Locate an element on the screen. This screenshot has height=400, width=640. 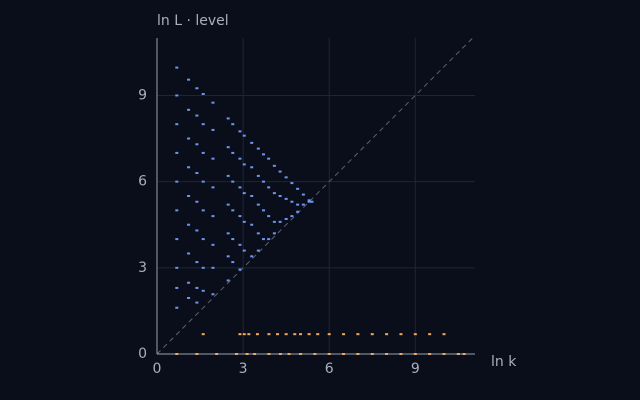
y-tick-label: 0 is located at coordinates (142, 354).